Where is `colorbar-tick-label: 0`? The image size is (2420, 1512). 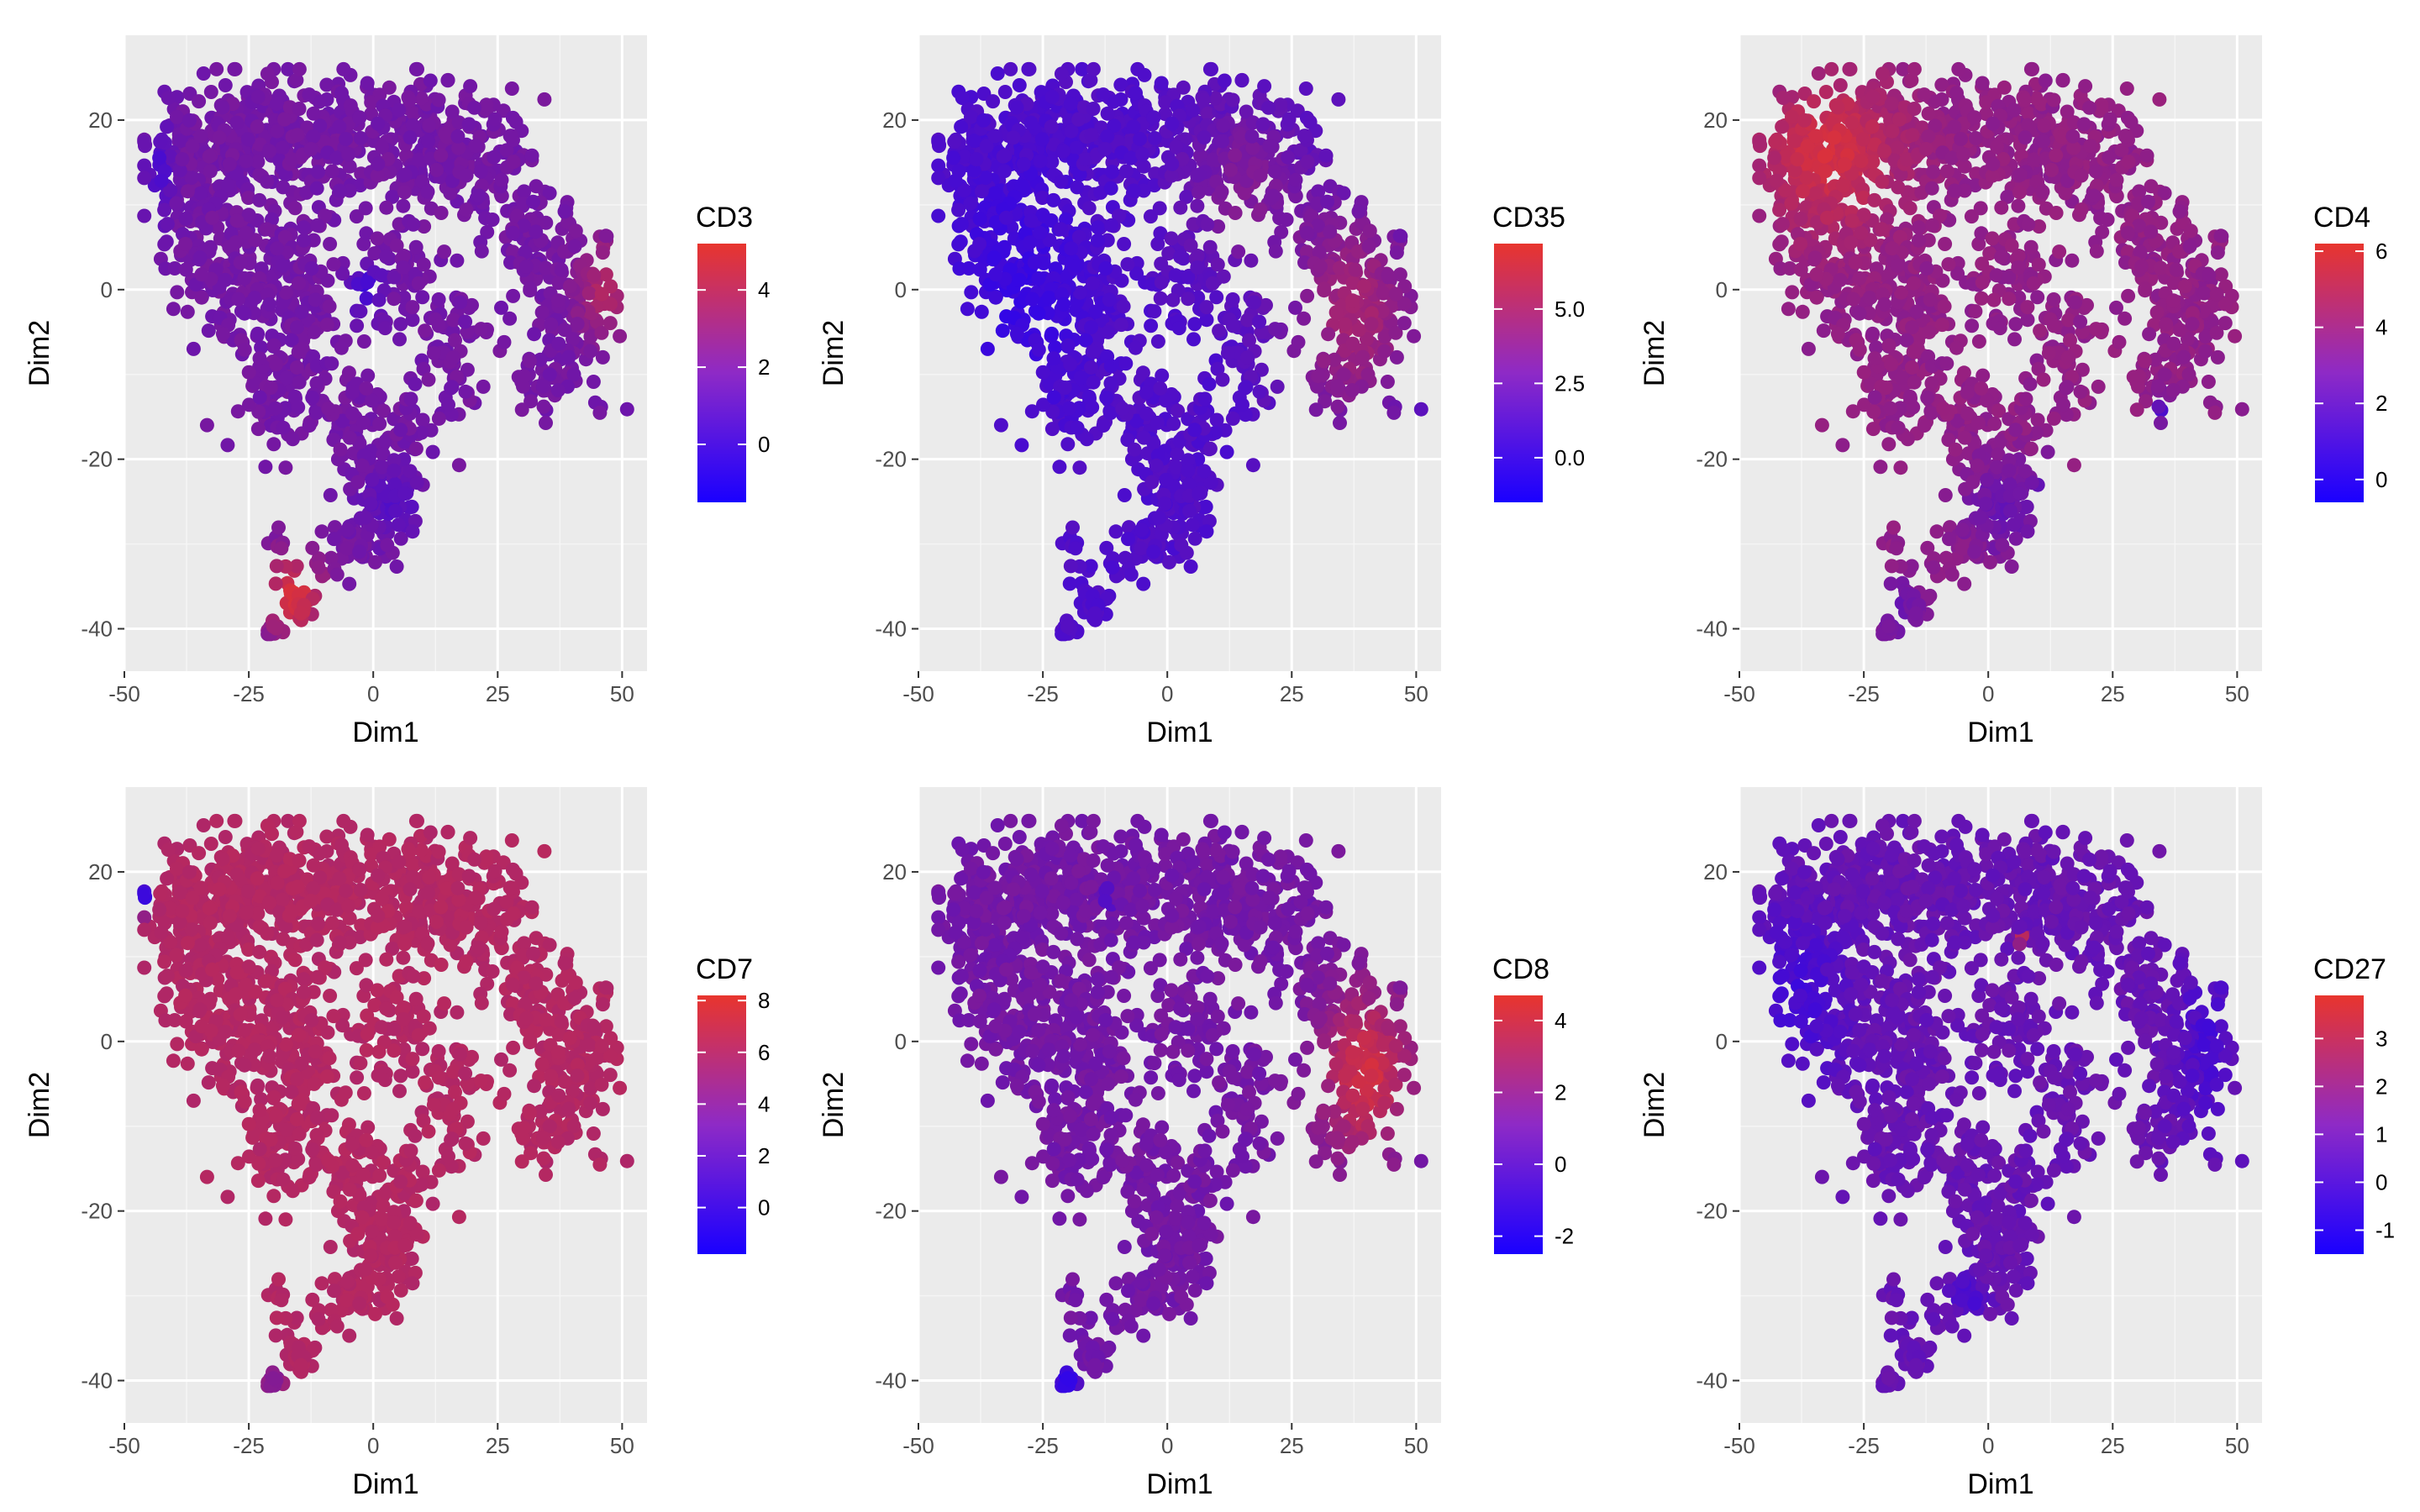
colorbar-tick-label: 0 is located at coordinates (764, 444).